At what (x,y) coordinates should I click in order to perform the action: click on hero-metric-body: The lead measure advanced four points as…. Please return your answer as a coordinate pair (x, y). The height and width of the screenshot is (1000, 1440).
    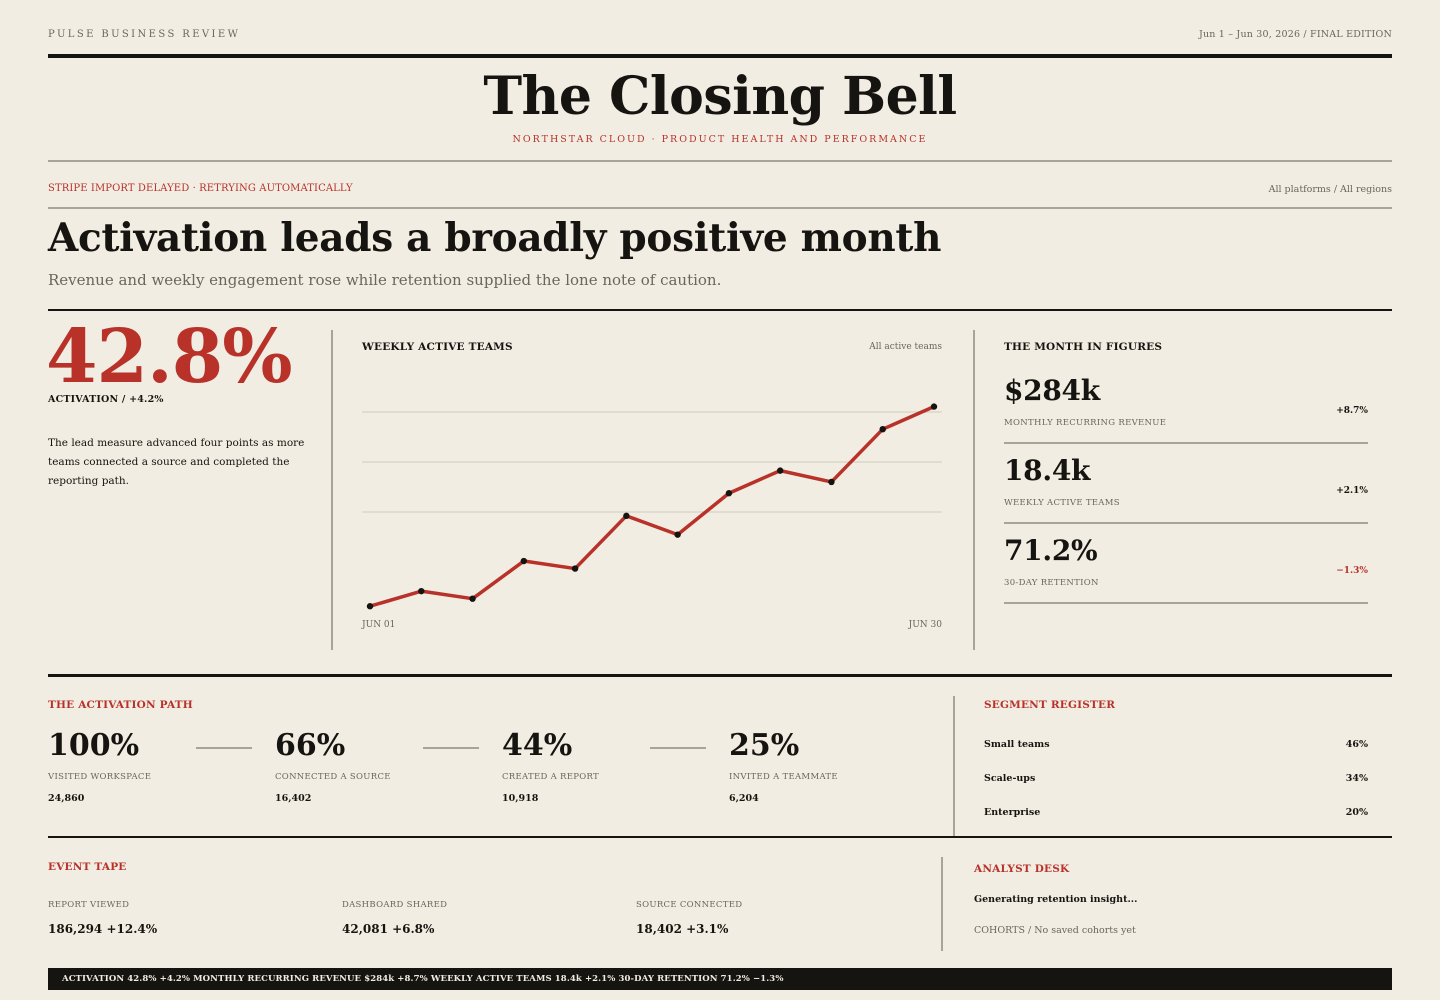
    Looking at the image, I should click on (176, 462).